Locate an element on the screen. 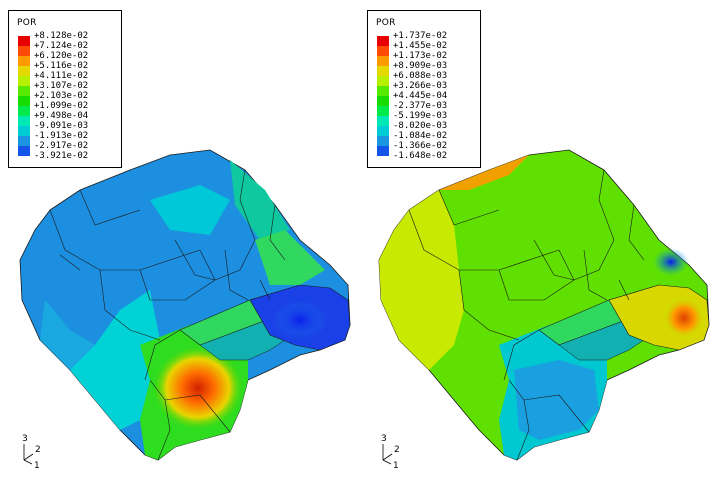 The image size is (718, 486). legend-level-label: +1.455e-02 is located at coordinates (420, 46).